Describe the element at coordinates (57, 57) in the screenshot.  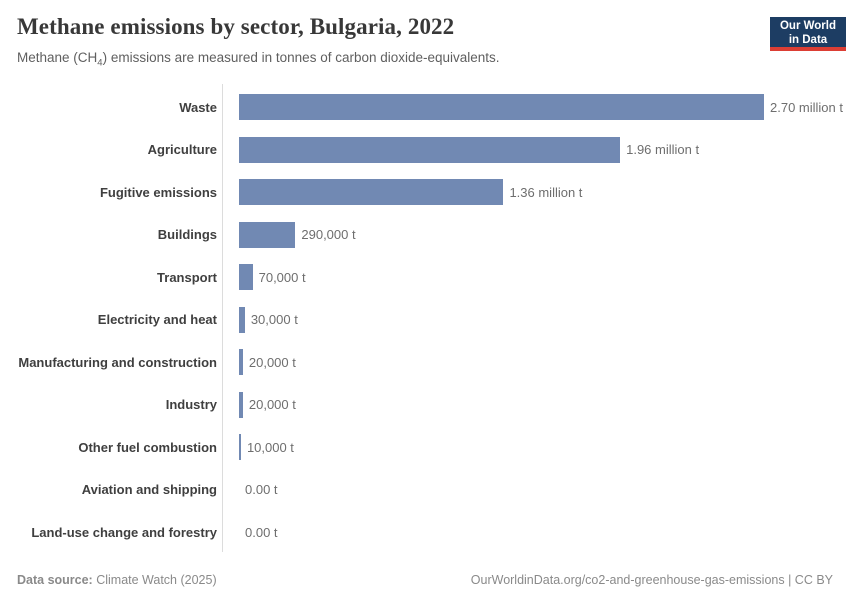
I see `subtitle-text: Methane (CH` at that location.